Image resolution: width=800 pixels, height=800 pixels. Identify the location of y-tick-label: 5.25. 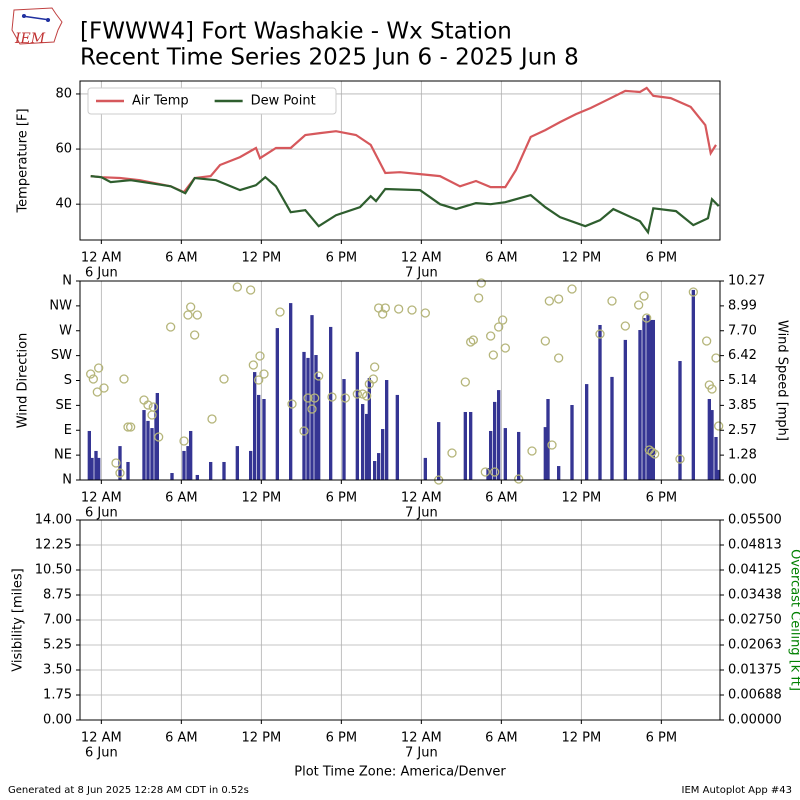
(57, 645).